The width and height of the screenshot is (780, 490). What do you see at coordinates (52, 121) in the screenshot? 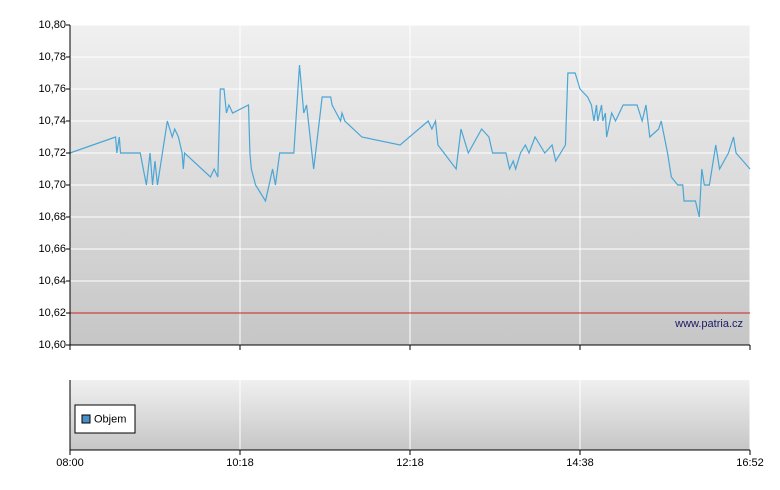
I see `y-tick-label: 10,74` at bounding box center [52, 121].